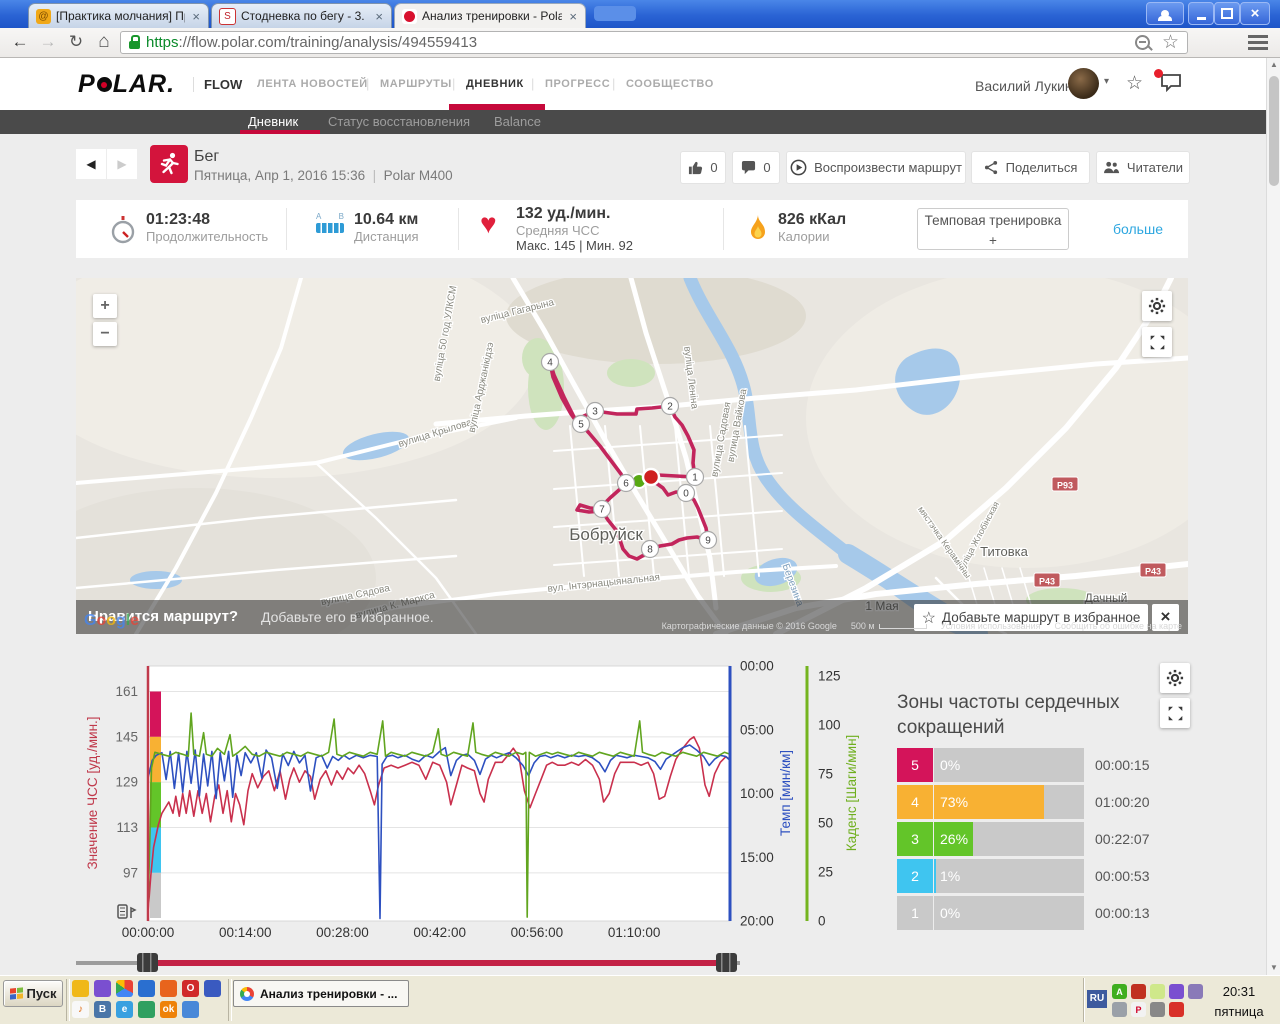 The width and height of the screenshot is (1280, 1024). I want to click on route-km-marker: 2, so click(670, 406).